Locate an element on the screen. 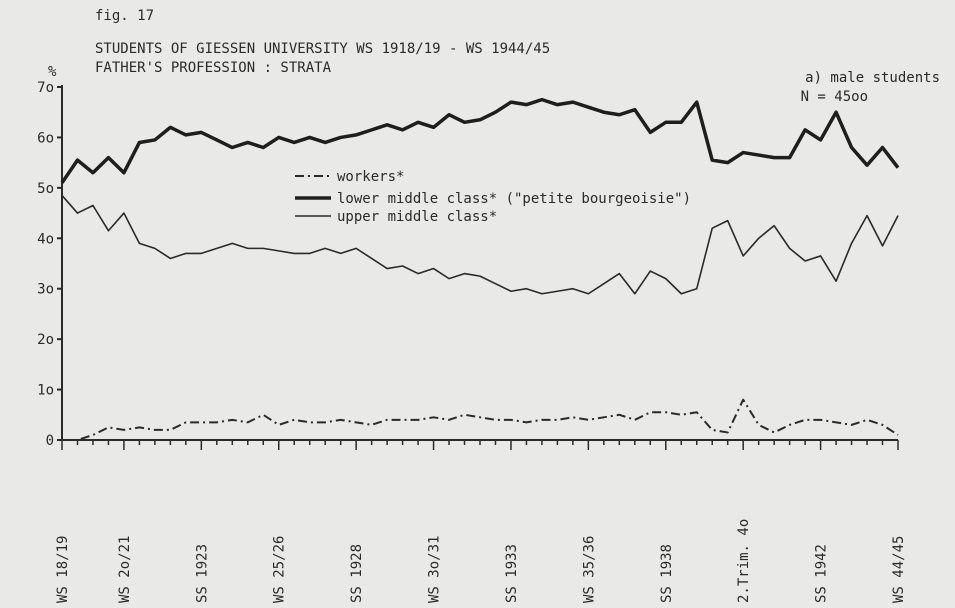 Image resolution: width=955 pixels, height=608 pixels. y-tick-label: 6o is located at coordinates (45, 138).